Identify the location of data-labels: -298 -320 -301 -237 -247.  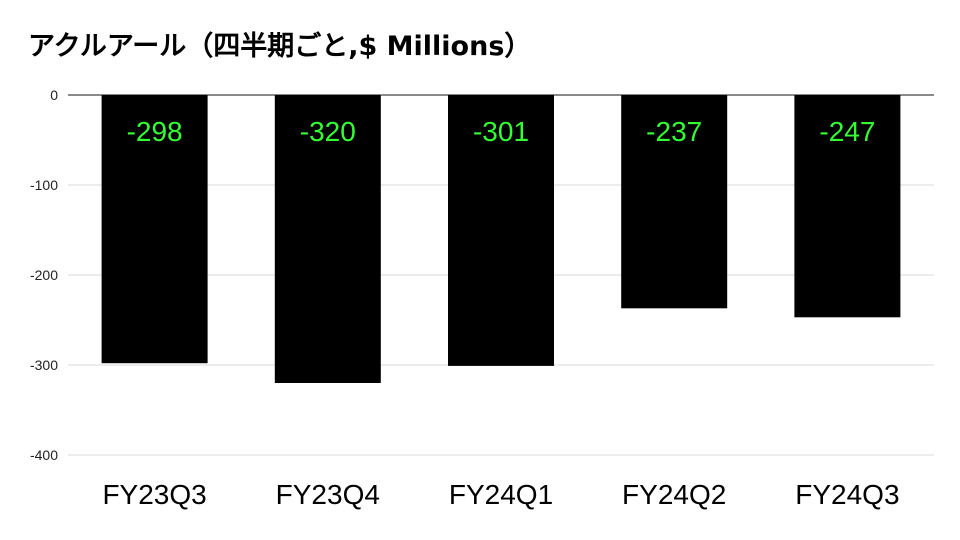
(501, 131).